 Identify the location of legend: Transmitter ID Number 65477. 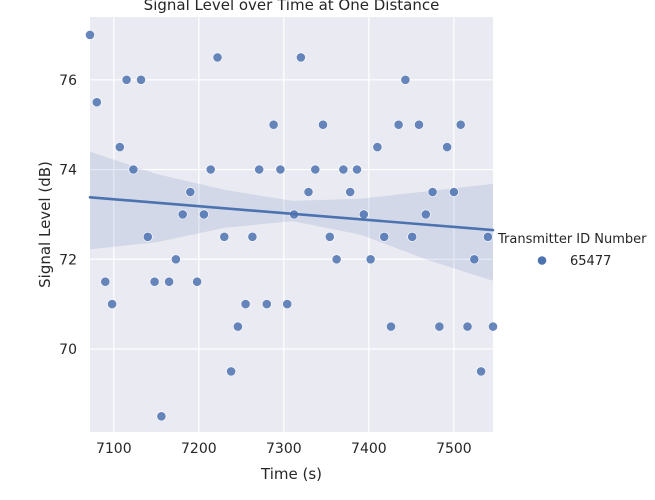
(572, 250).